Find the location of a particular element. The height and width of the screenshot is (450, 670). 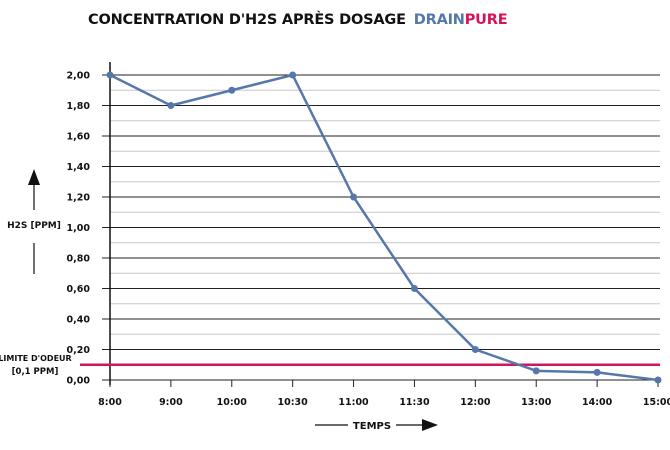

x-tick-label: 14:00 is located at coordinates (597, 402).